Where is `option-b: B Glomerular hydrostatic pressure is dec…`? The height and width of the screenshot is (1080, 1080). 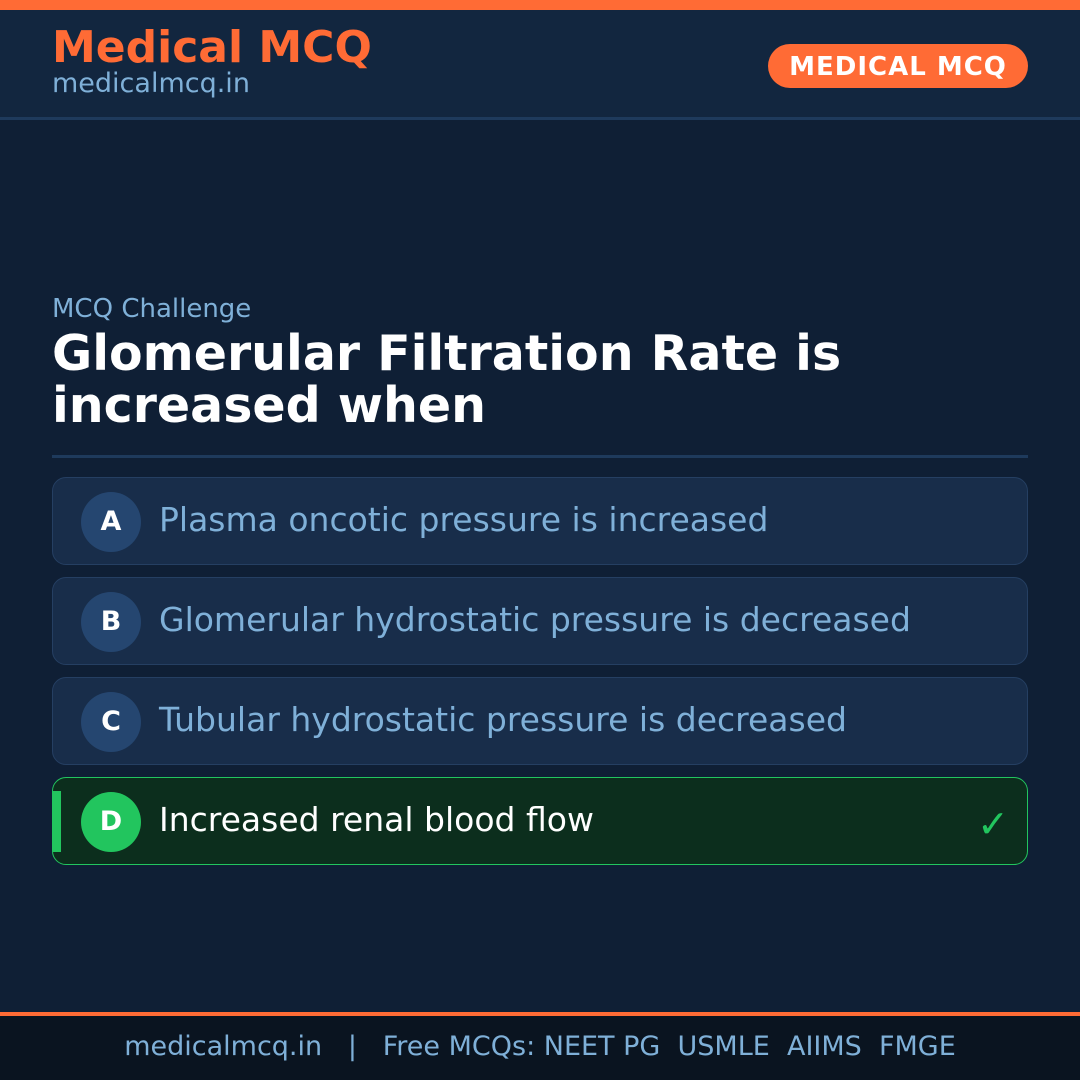 option-b: B Glomerular hydrostatic pressure is dec… is located at coordinates (540, 621).